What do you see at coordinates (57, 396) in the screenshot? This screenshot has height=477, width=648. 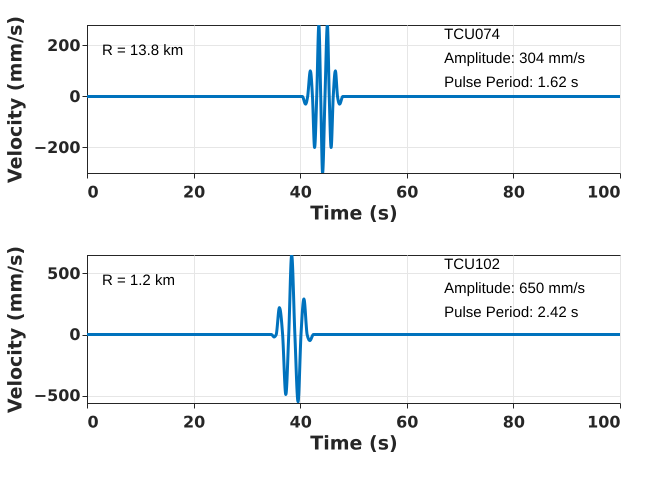 I see `y-tick-label: −500` at bounding box center [57, 396].